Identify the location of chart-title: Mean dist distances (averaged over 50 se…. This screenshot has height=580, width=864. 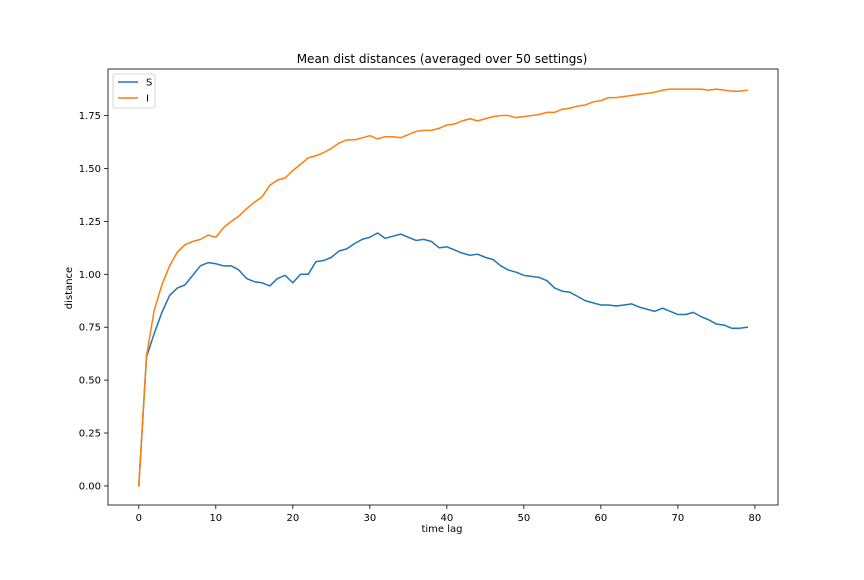
(442, 59).